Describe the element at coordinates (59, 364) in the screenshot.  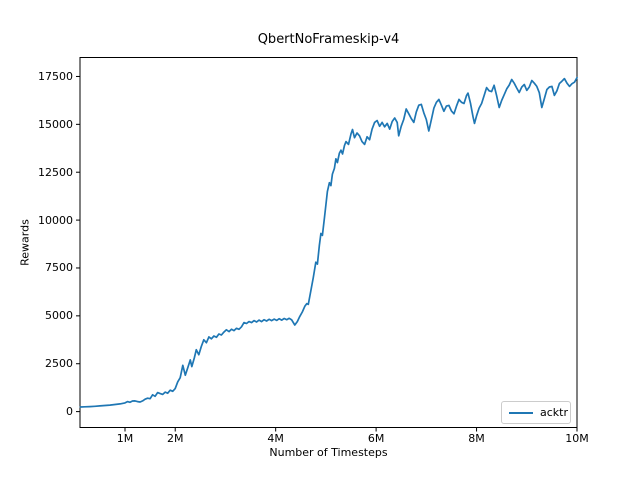
I see `y-tick-label: 2500` at that location.